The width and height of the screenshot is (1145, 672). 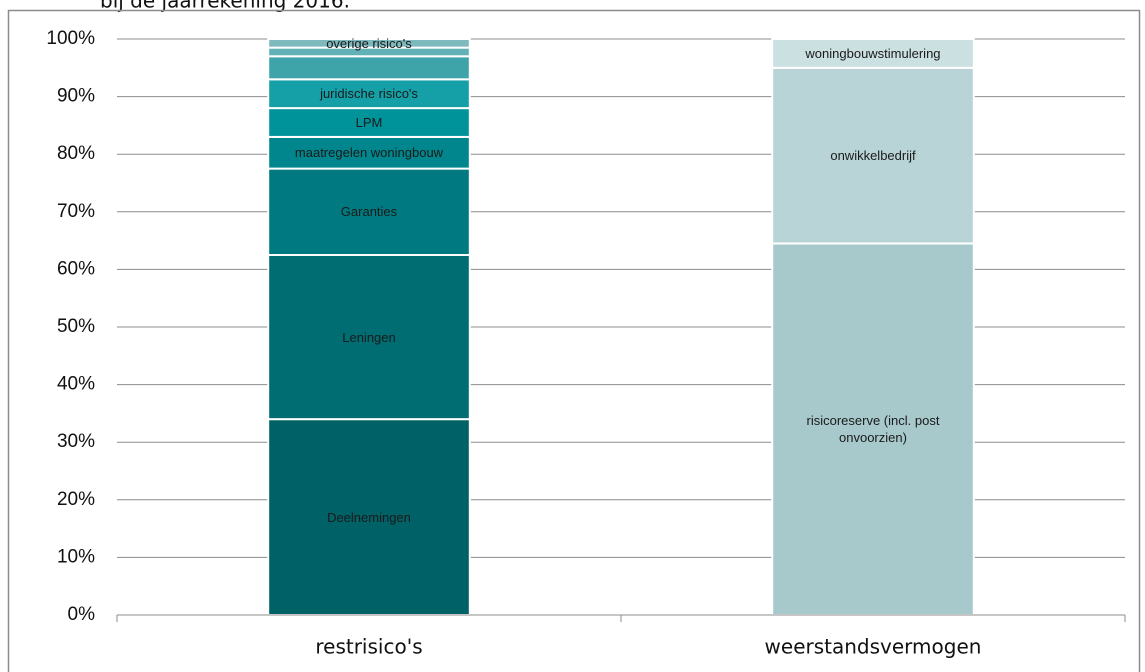 I want to click on segment-label-box: Deelnemingen, so click(x=369, y=517).